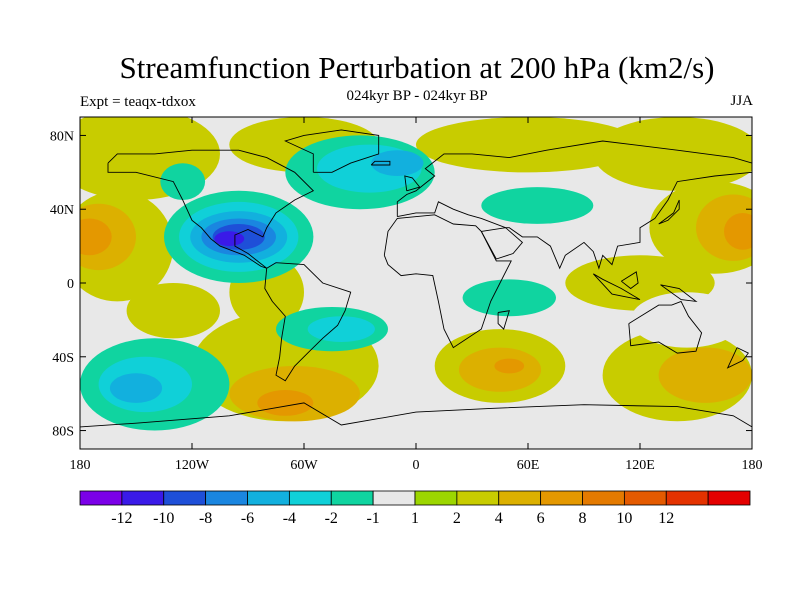  I want to click on experiment-label: Expt = teaqx-tdxox, so click(138, 102).